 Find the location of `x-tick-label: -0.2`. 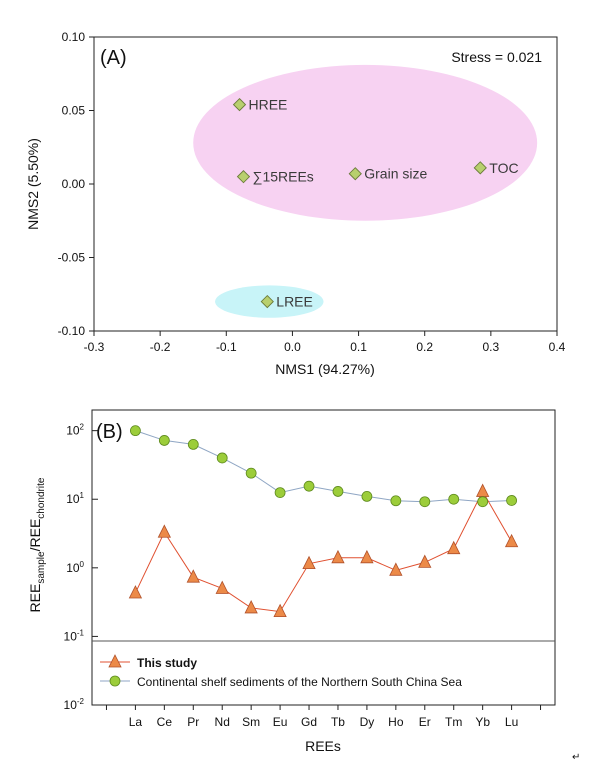

x-tick-label: -0.2 is located at coordinates (160, 347).